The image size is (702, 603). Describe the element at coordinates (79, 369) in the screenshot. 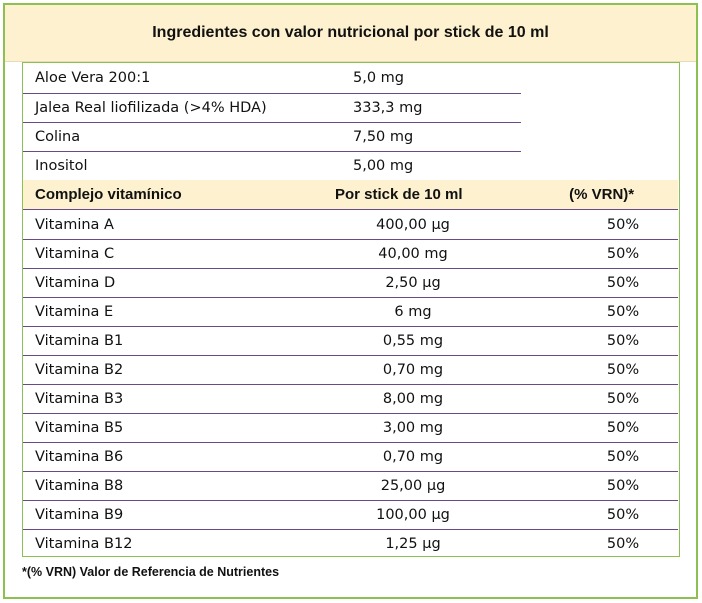

I see `vitamin-name: Vitamina B2` at that location.